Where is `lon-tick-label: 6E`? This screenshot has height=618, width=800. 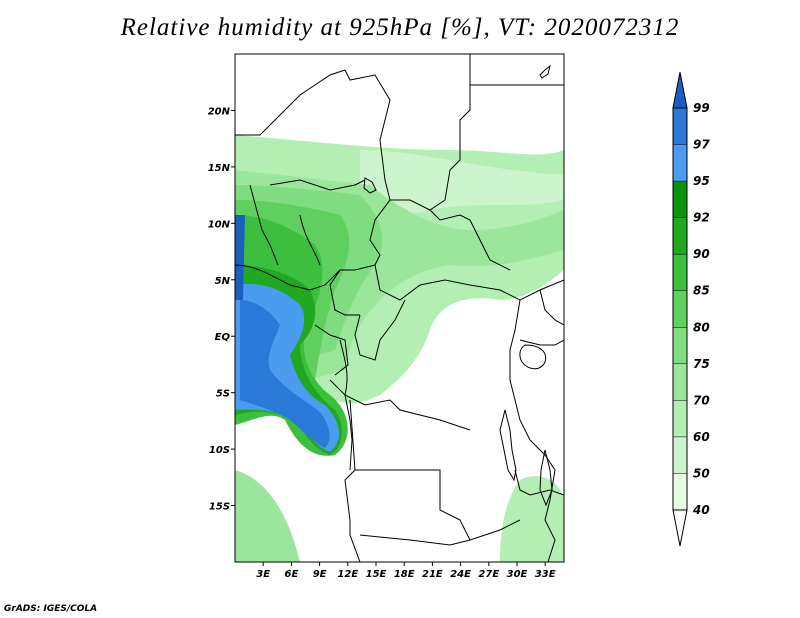 lon-tick-label: 6E is located at coordinates (292, 574).